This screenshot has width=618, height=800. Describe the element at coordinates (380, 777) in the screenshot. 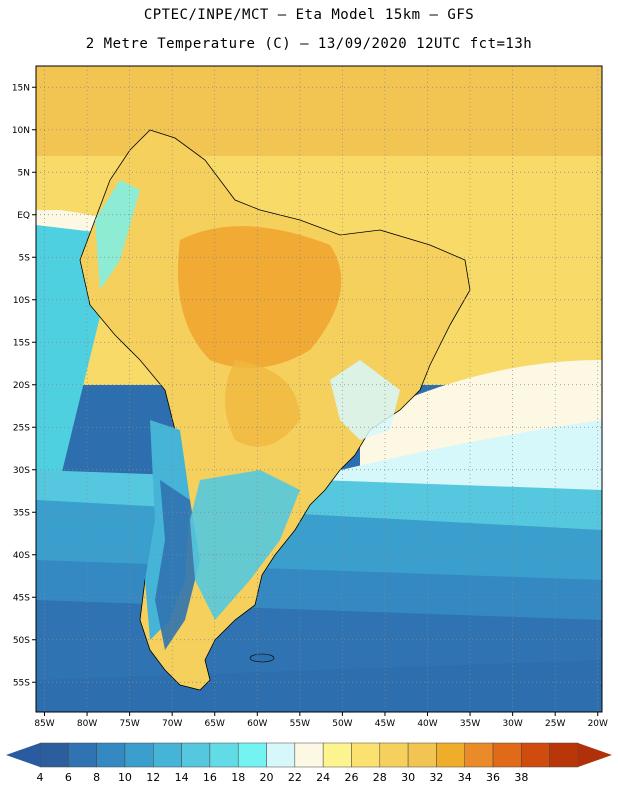

I see `colorbar-label: 28` at that location.